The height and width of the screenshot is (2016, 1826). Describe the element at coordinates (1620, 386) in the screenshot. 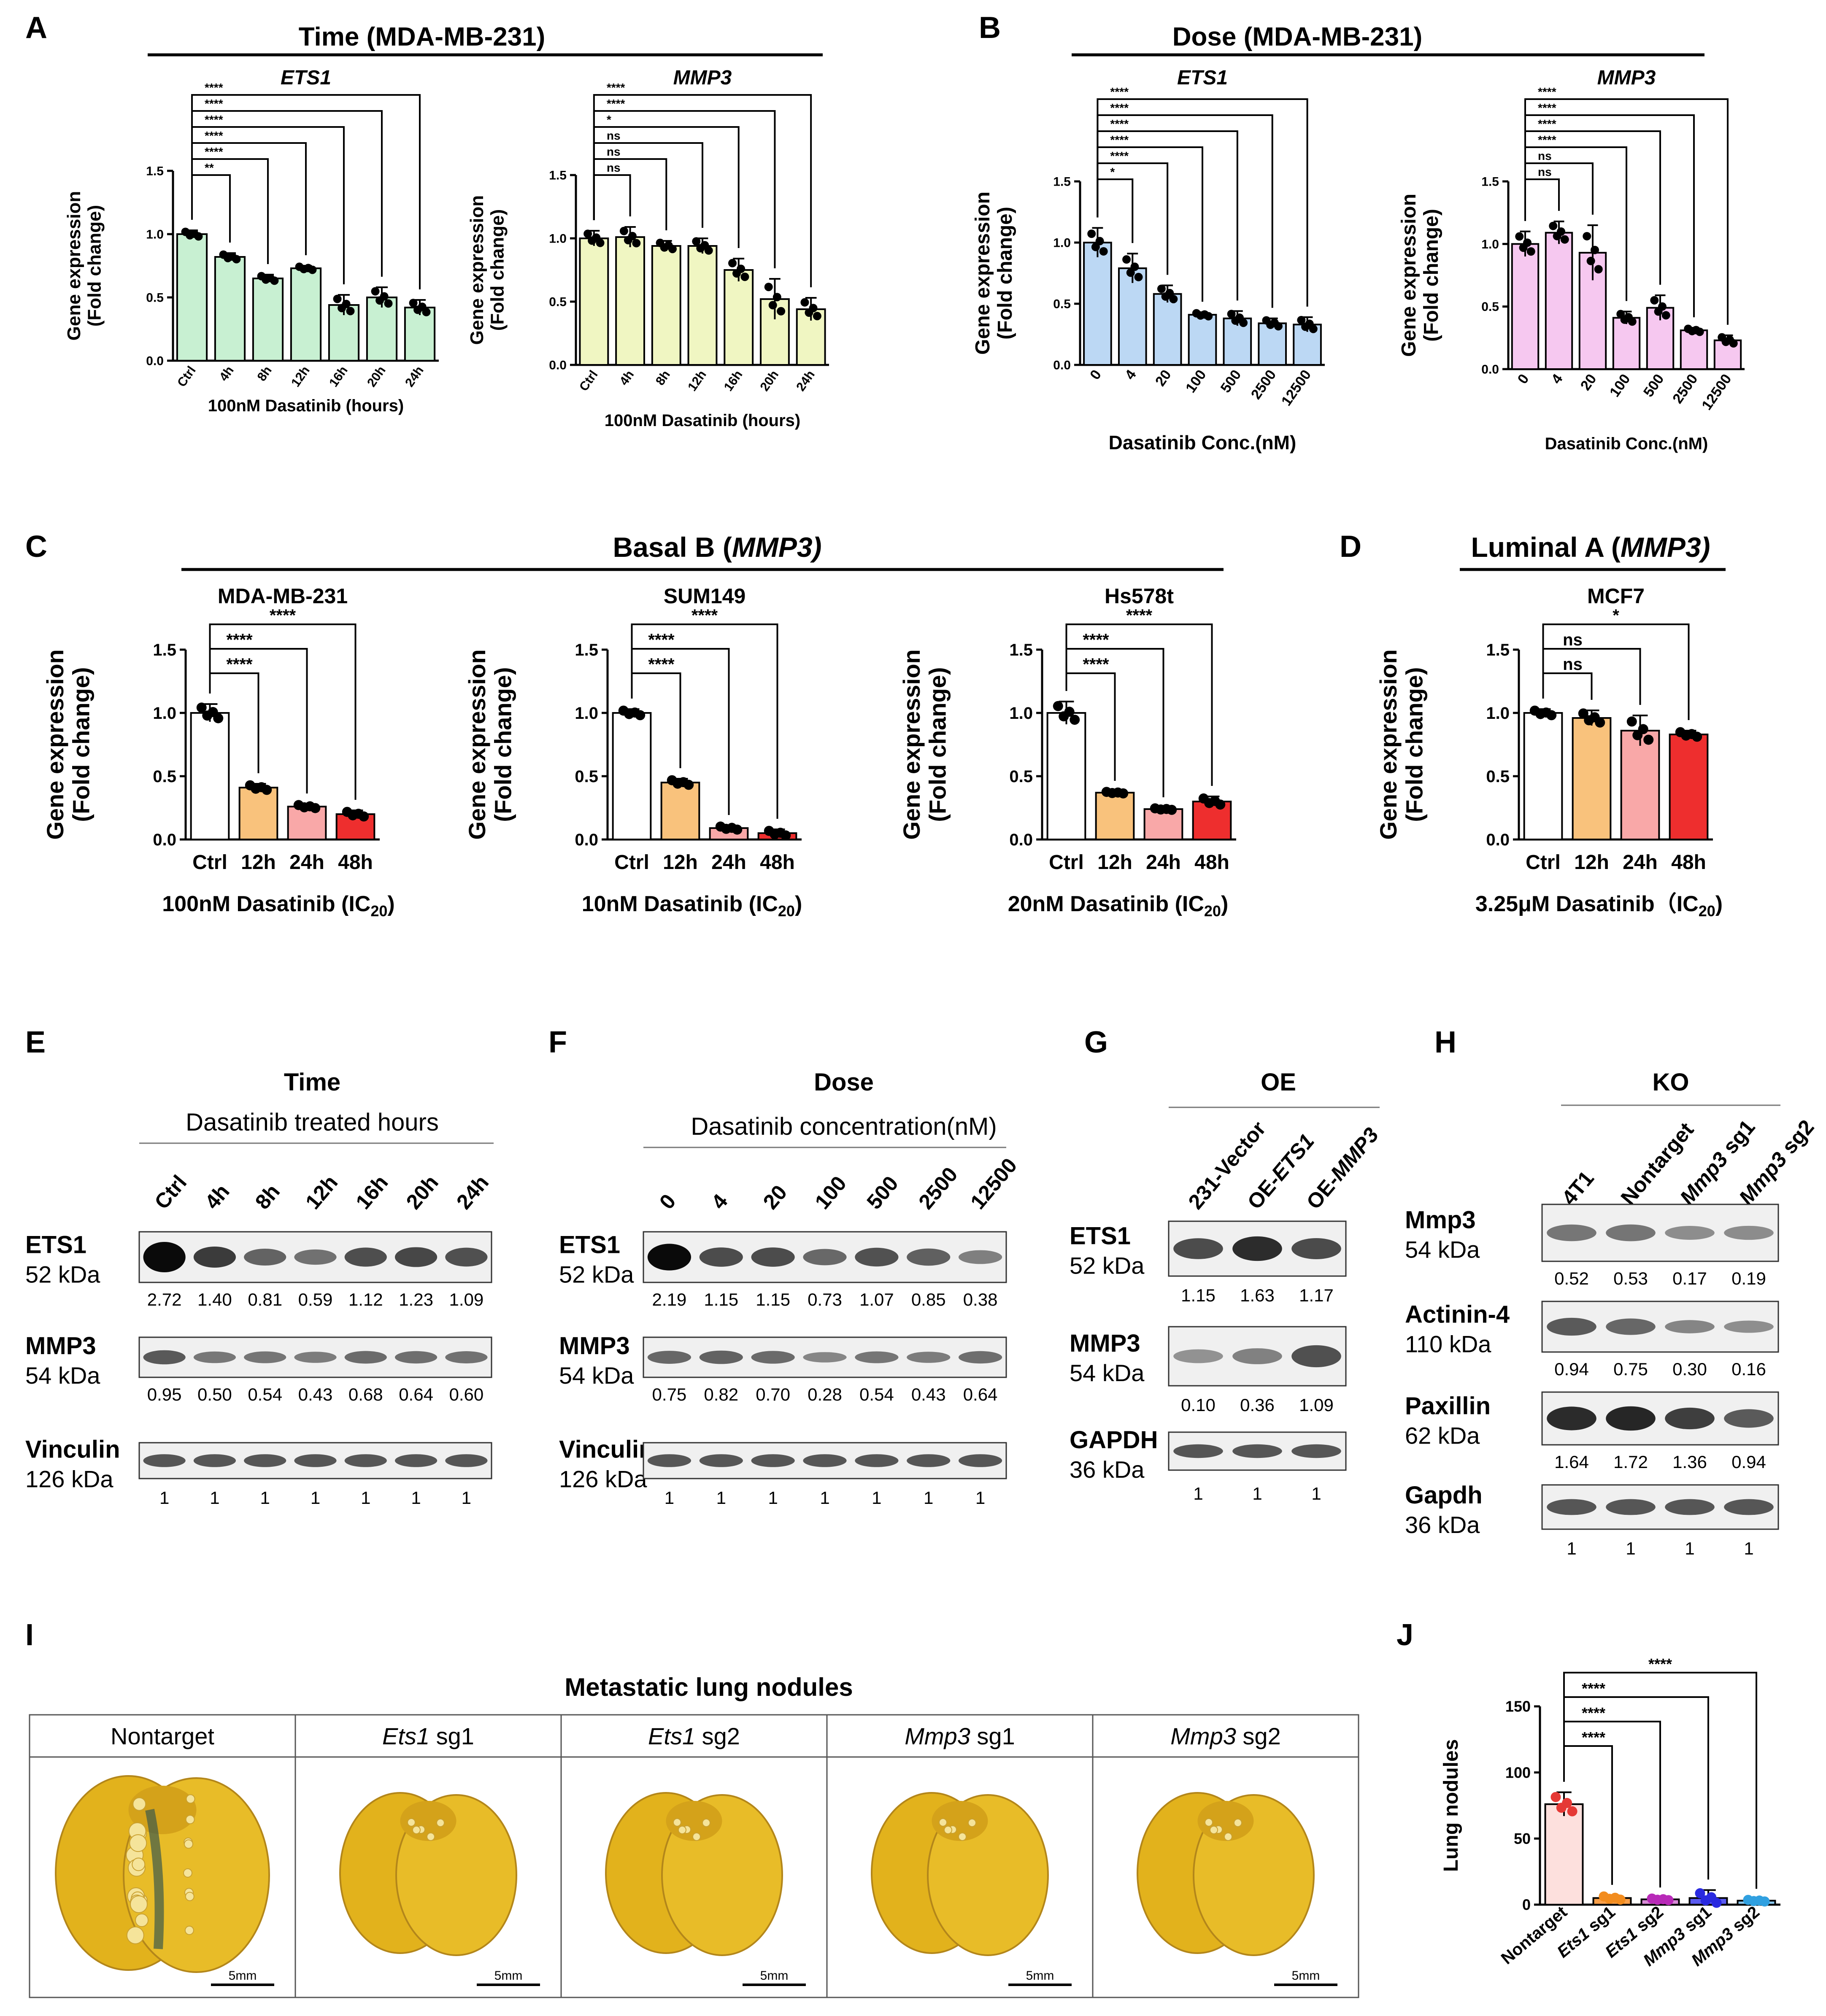

I see `x-tick-label: 100` at that location.